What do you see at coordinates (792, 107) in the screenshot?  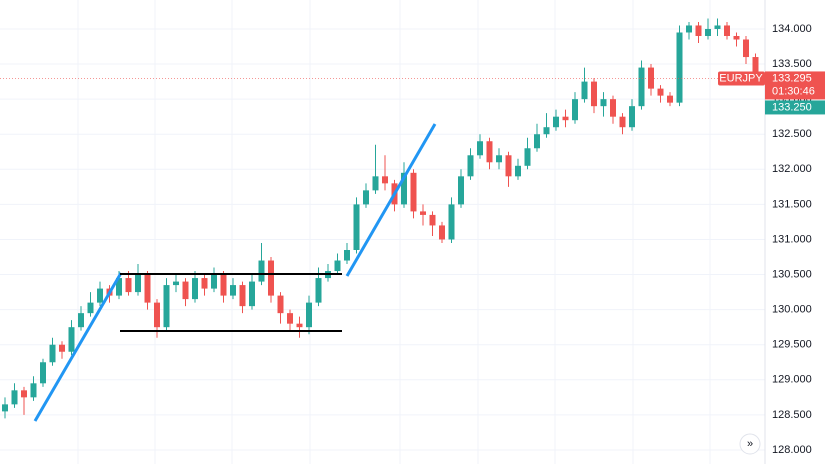 I see `second-price-label: 133.250` at bounding box center [792, 107].